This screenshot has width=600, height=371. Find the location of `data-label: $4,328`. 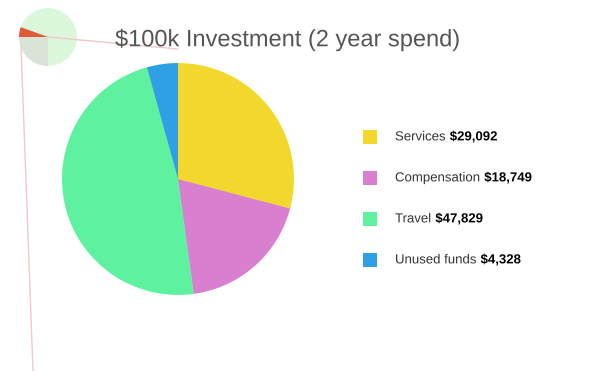

data-label: $4,328 is located at coordinates (500, 260).